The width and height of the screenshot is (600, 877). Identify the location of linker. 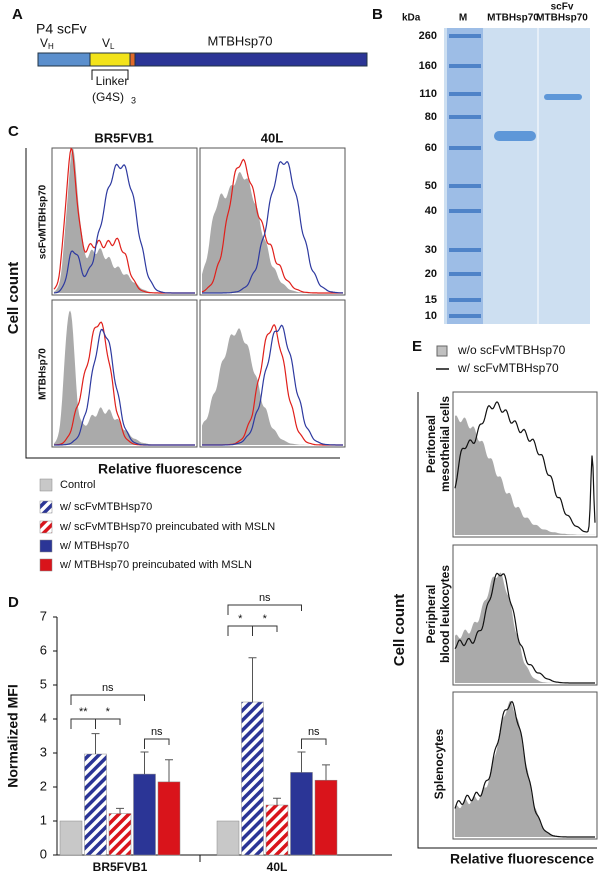
(132, 59).